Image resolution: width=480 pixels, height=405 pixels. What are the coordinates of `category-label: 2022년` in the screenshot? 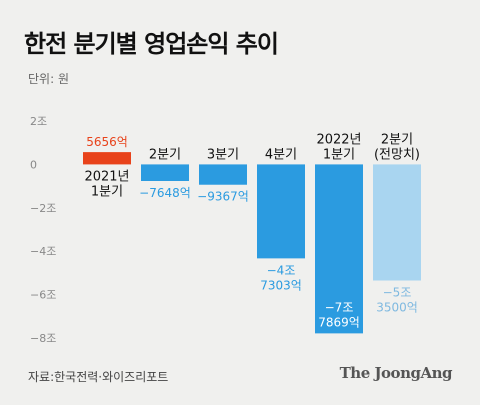 It's located at (338, 139).